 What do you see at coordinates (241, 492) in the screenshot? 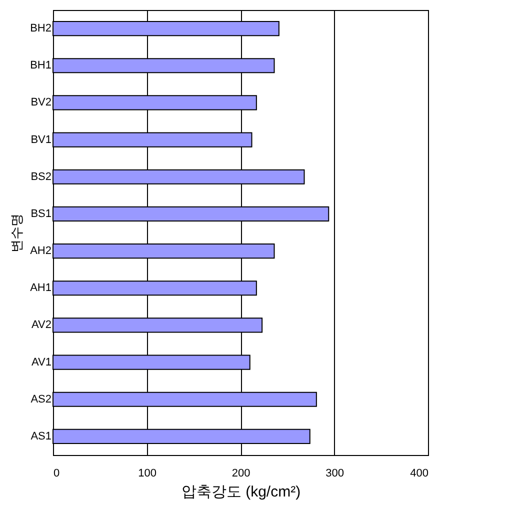
I see `x-axis-title: 압축강도 (kg/cm²)` at bounding box center [241, 492].